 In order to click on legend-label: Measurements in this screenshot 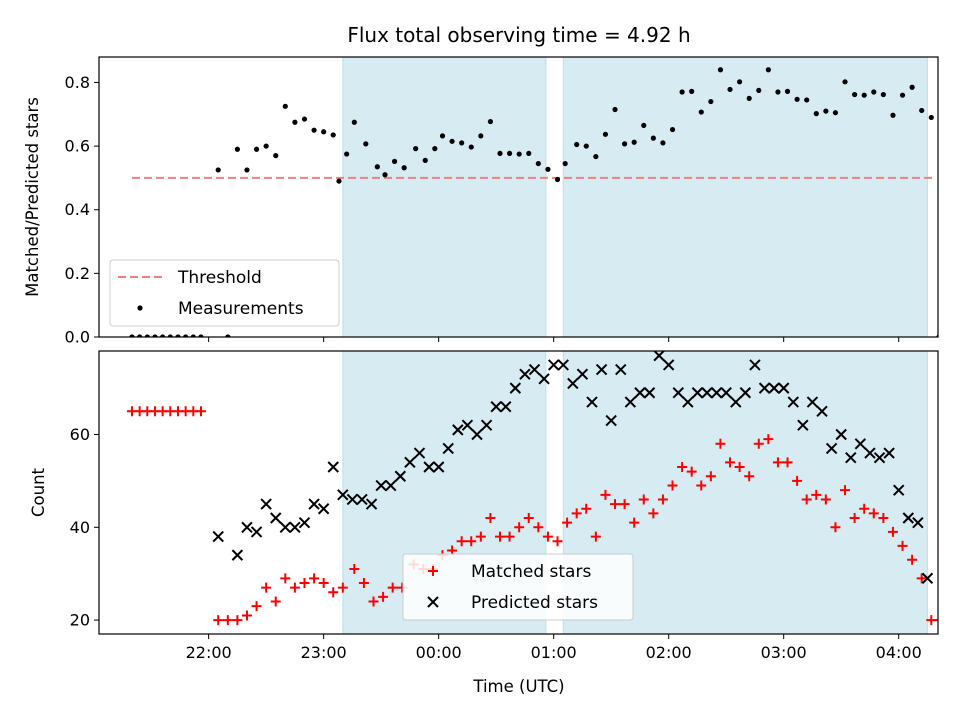, I will do `click(241, 309)`.